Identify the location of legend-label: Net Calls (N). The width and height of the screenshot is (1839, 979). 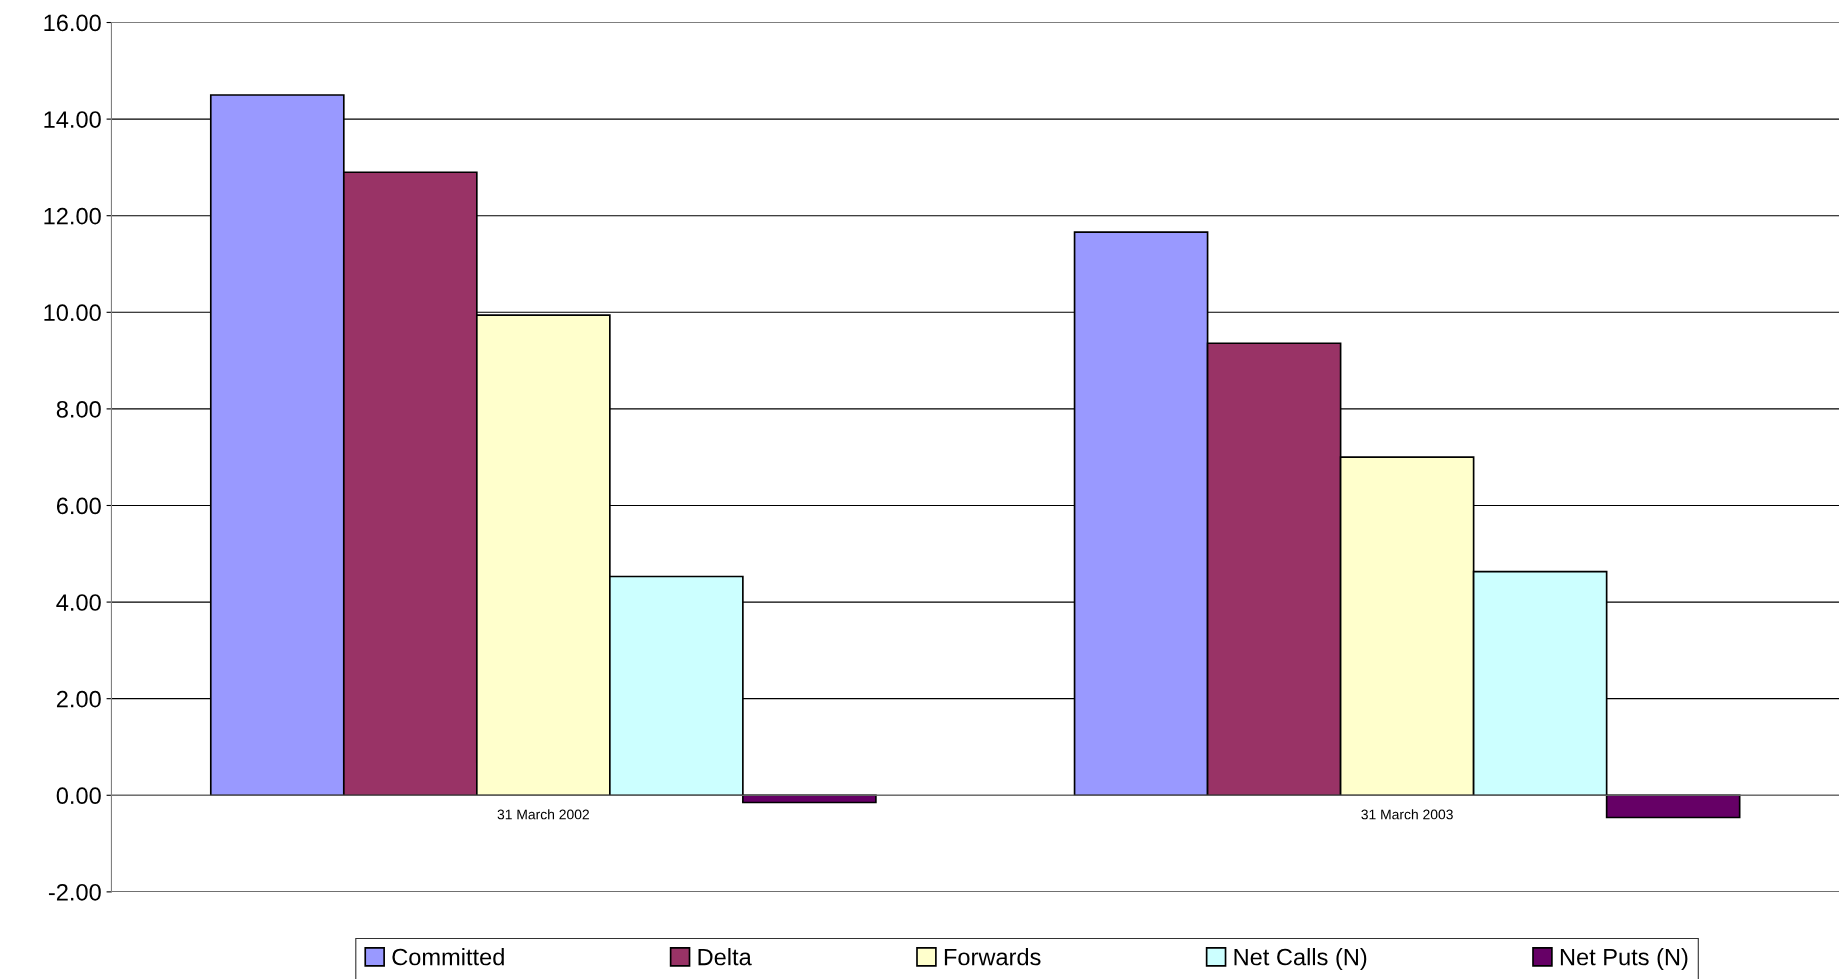
(1300, 959).